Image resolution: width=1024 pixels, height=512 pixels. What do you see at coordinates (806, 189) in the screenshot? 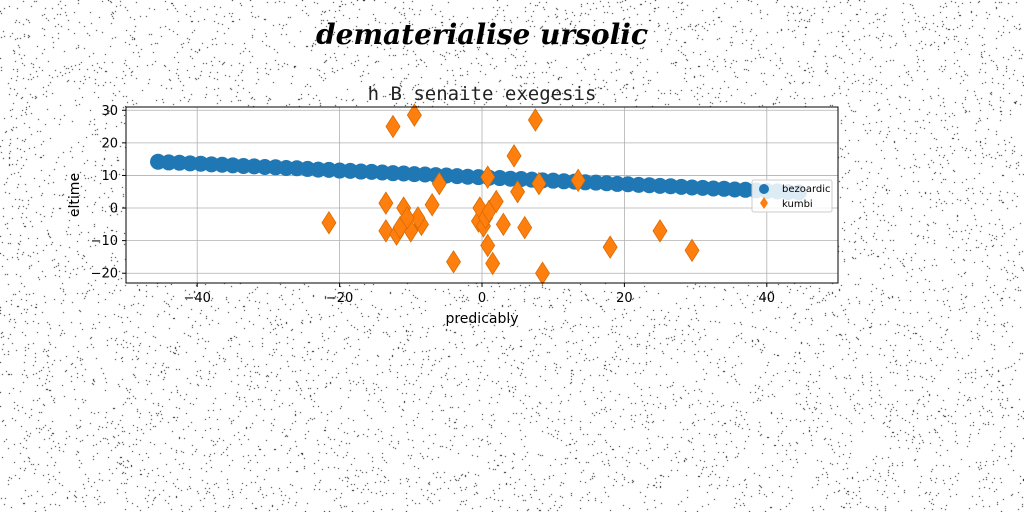
I see `legend-label-bezoardic: bezoardic` at bounding box center [806, 189].